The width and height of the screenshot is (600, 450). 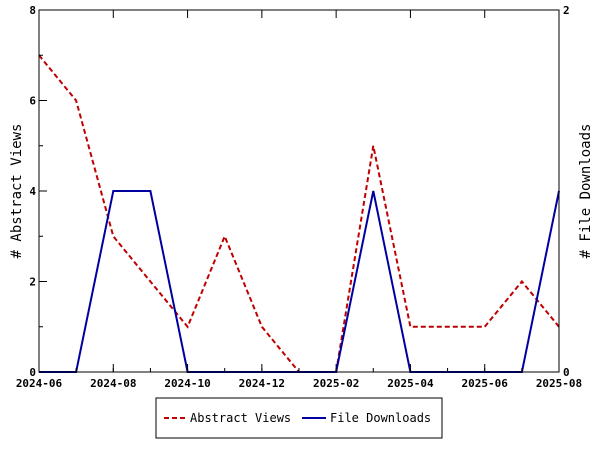 What do you see at coordinates (32, 10) in the screenshot?
I see `y-left-tick-label: 8` at bounding box center [32, 10].